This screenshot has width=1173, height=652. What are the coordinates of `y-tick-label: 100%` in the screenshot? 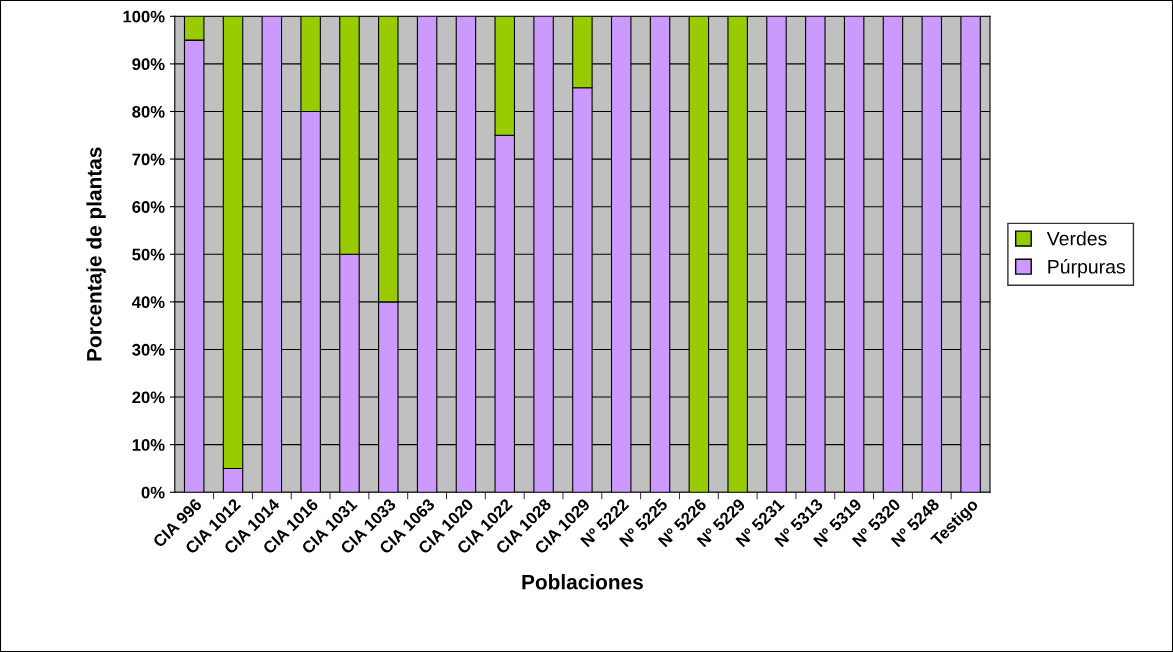 It's located at (144, 16).